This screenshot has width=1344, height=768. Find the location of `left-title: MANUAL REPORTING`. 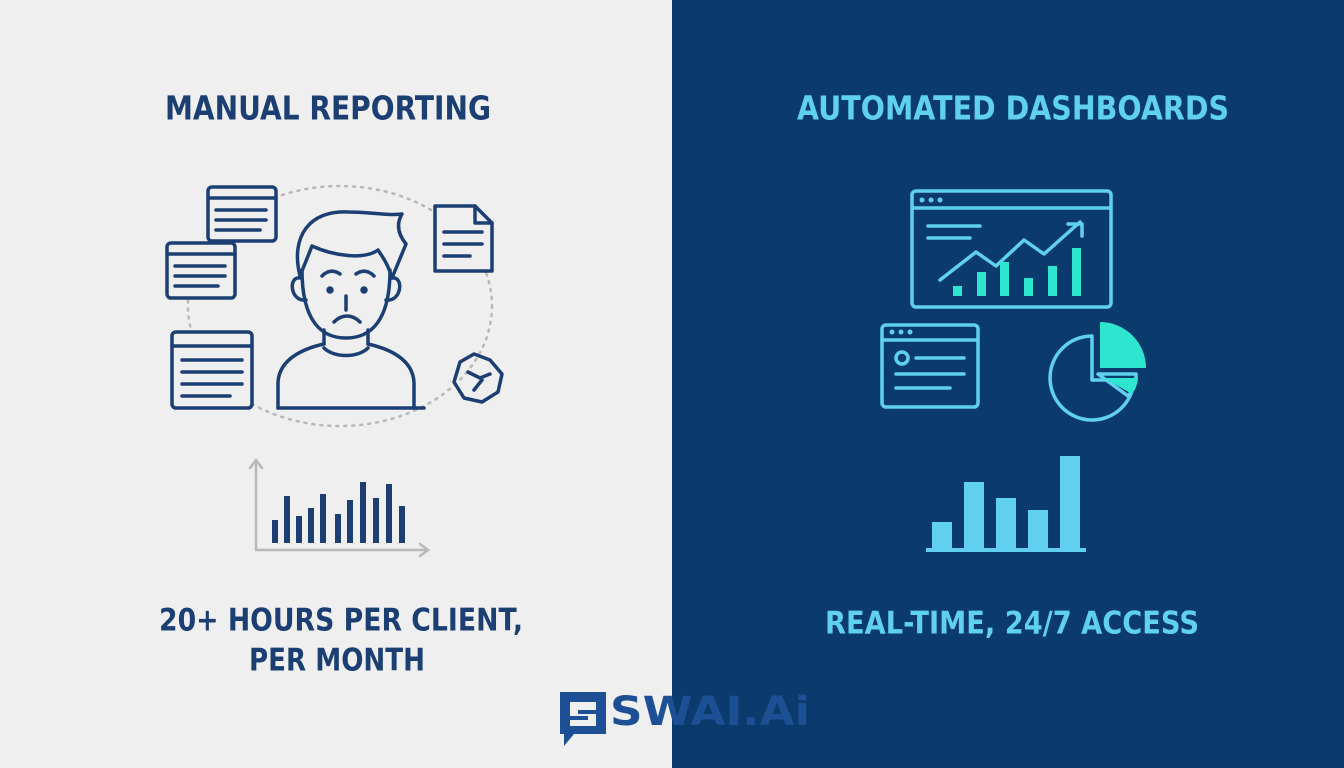

left-title: MANUAL REPORTING is located at coordinates (328, 108).